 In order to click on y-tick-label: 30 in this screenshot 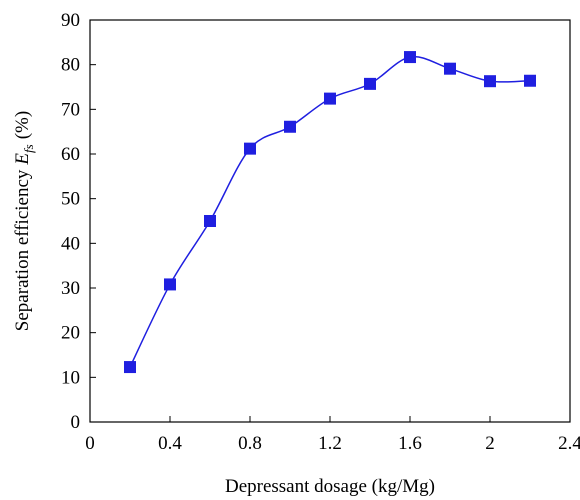, I will do `click(70, 288)`.